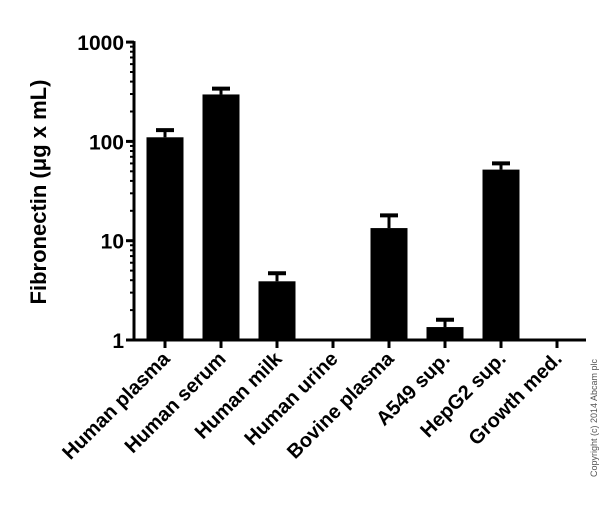 This screenshot has height=506, width=600. Describe the element at coordinates (106, 192) in the screenshot. I see `y-axis: 1 10 100 1000` at that location.